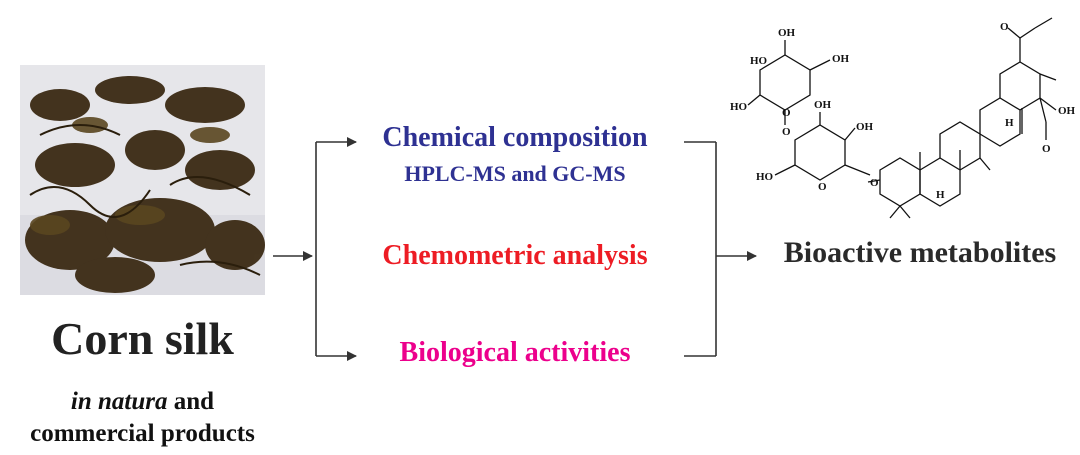 Image resolution: width=1080 pixels, height=455 pixels. I want to click on mol-label-o6: O, so click(1004, 27).